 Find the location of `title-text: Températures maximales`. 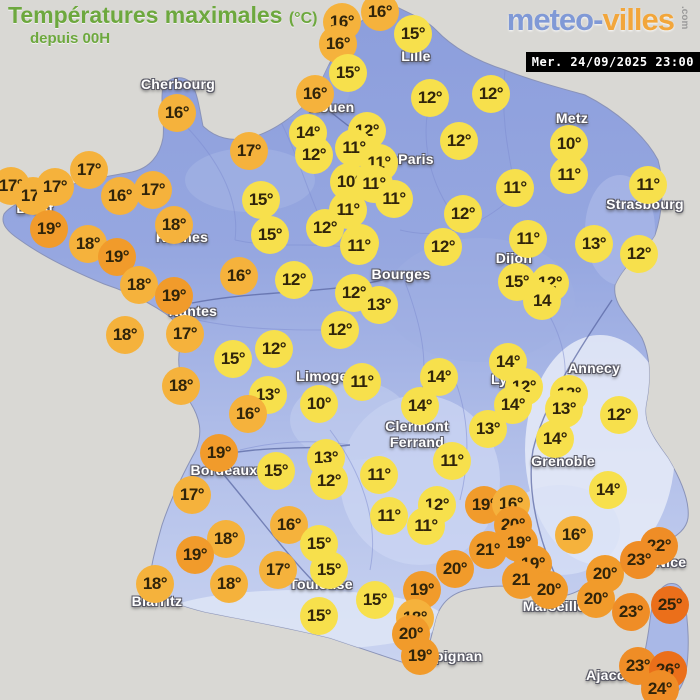

title-text: Températures maximales is located at coordinates (145, 15).